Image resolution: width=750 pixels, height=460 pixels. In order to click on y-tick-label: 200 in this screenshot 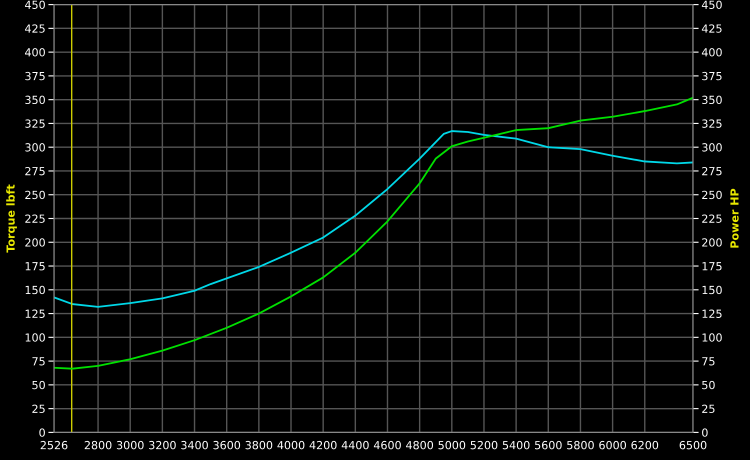, I will do `click(35, 242)`.